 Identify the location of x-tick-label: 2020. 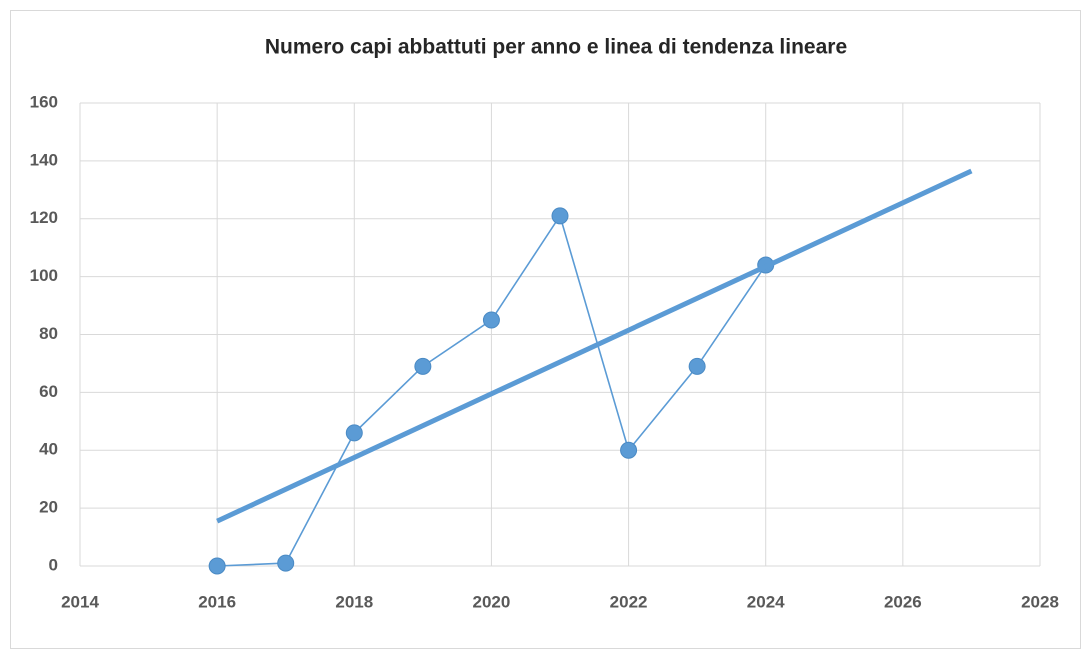
(492, 601).